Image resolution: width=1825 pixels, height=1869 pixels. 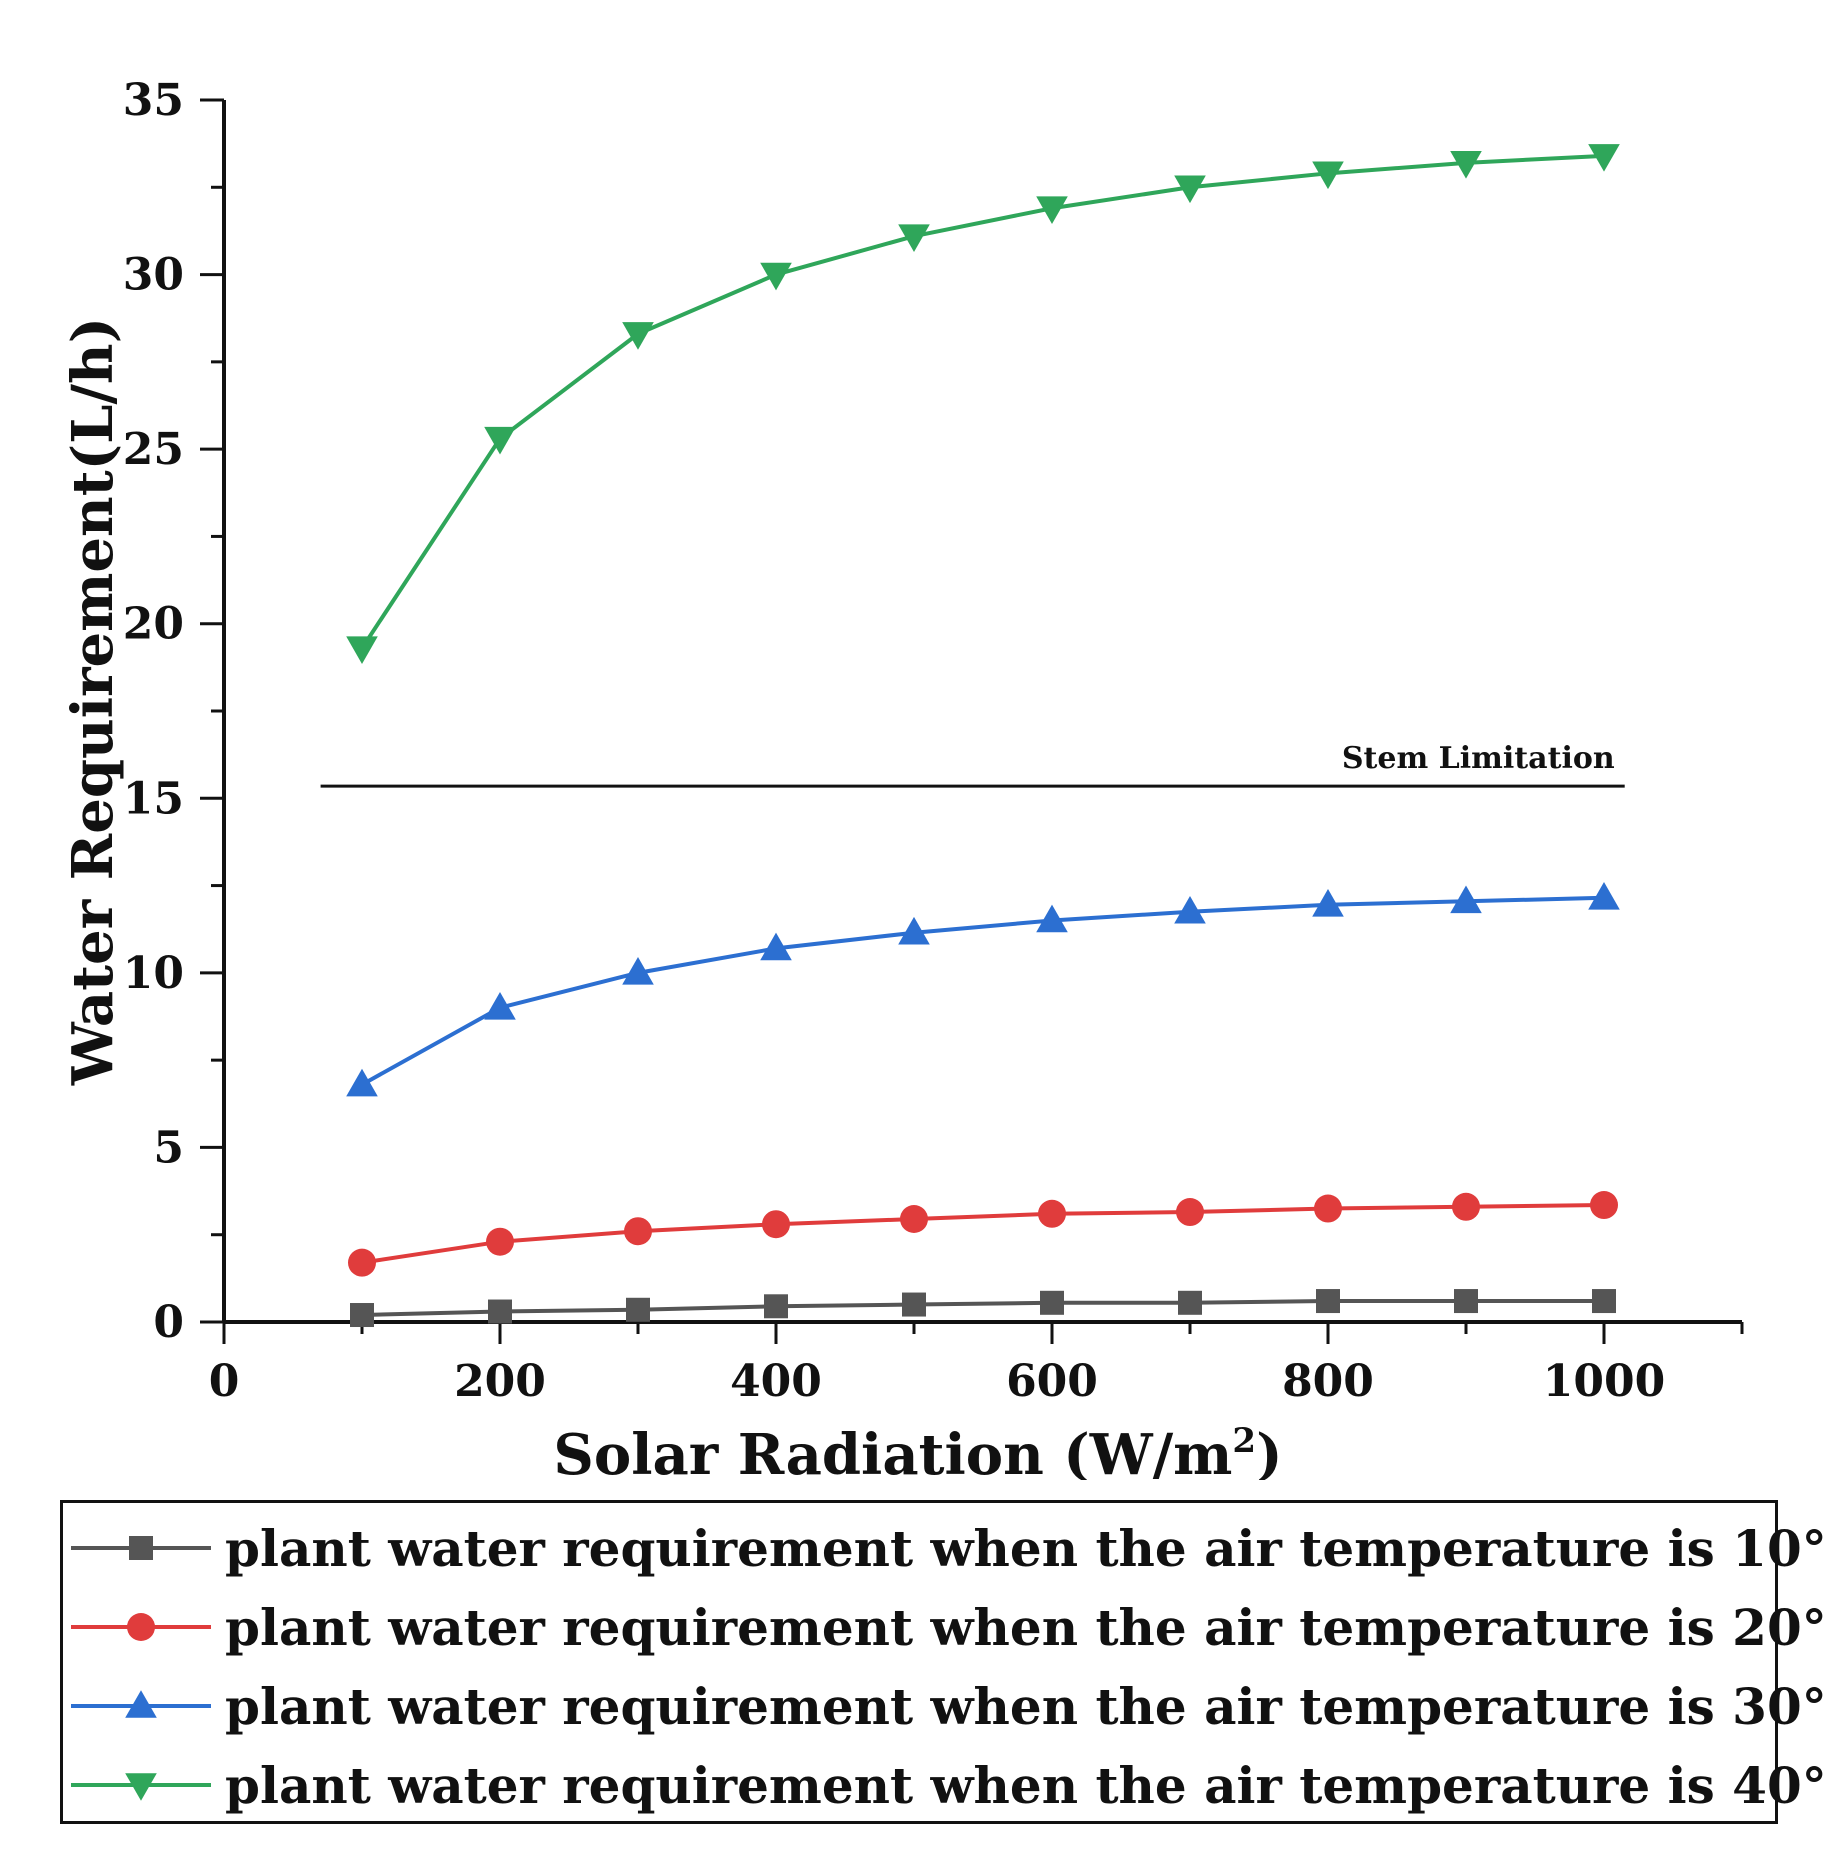 What do you see at coordinates (153, 973) in the screenshot?
I see `y-tick-label: 10` at bounding box center [153, 973].